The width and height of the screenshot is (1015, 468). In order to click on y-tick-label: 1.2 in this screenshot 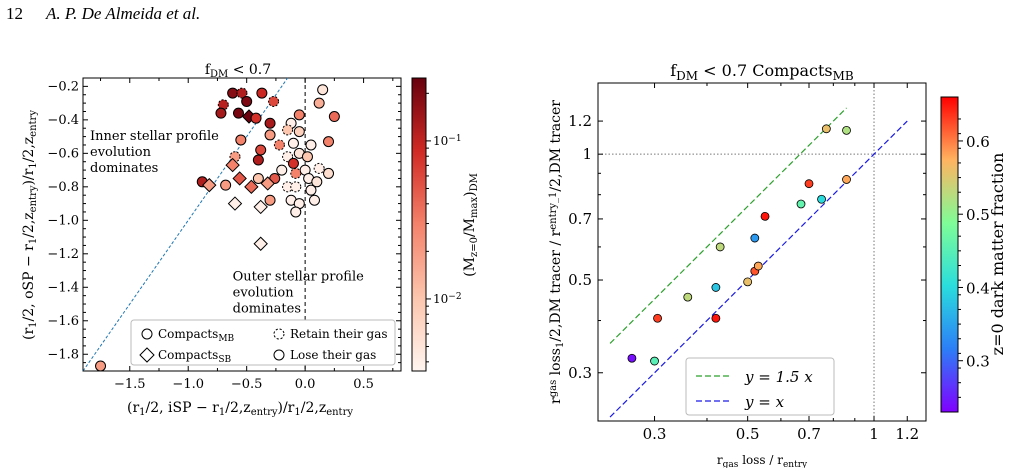, I will do `click(580, 121)`.